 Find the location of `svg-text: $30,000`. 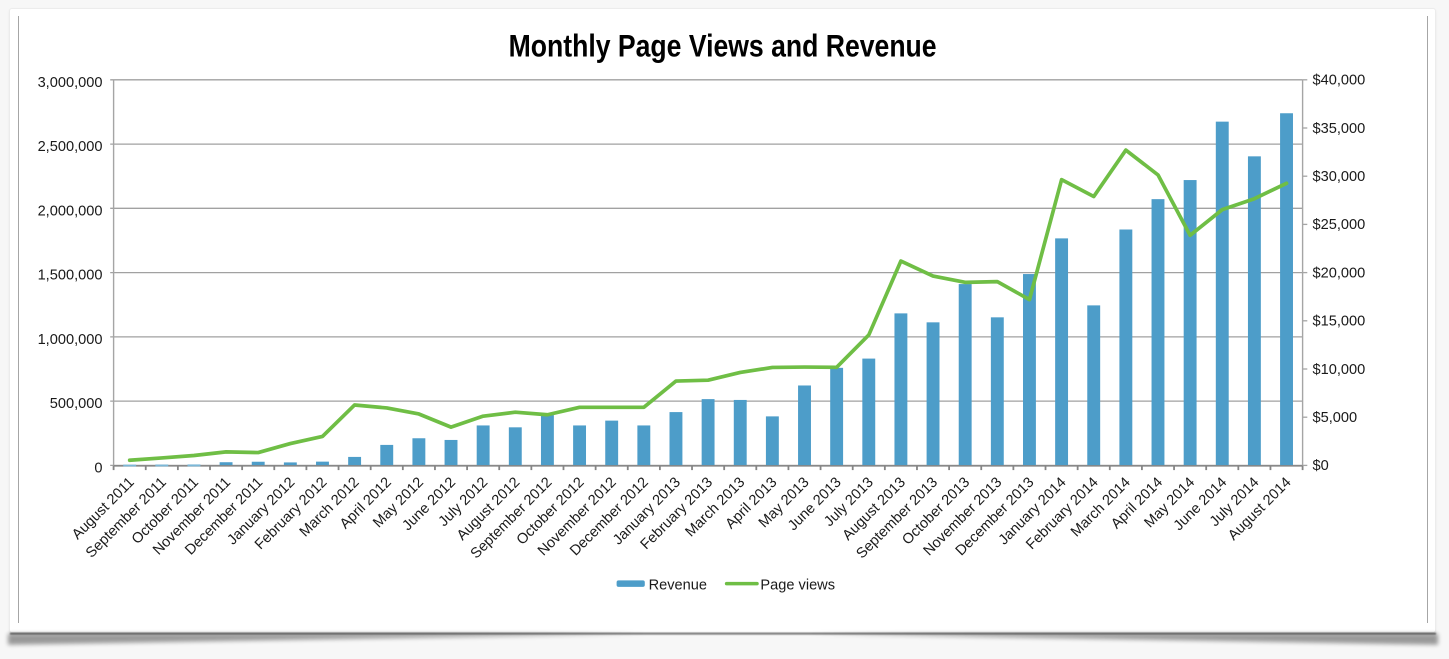

svg-text: $30,000 is located at coordinates (1339, 177).